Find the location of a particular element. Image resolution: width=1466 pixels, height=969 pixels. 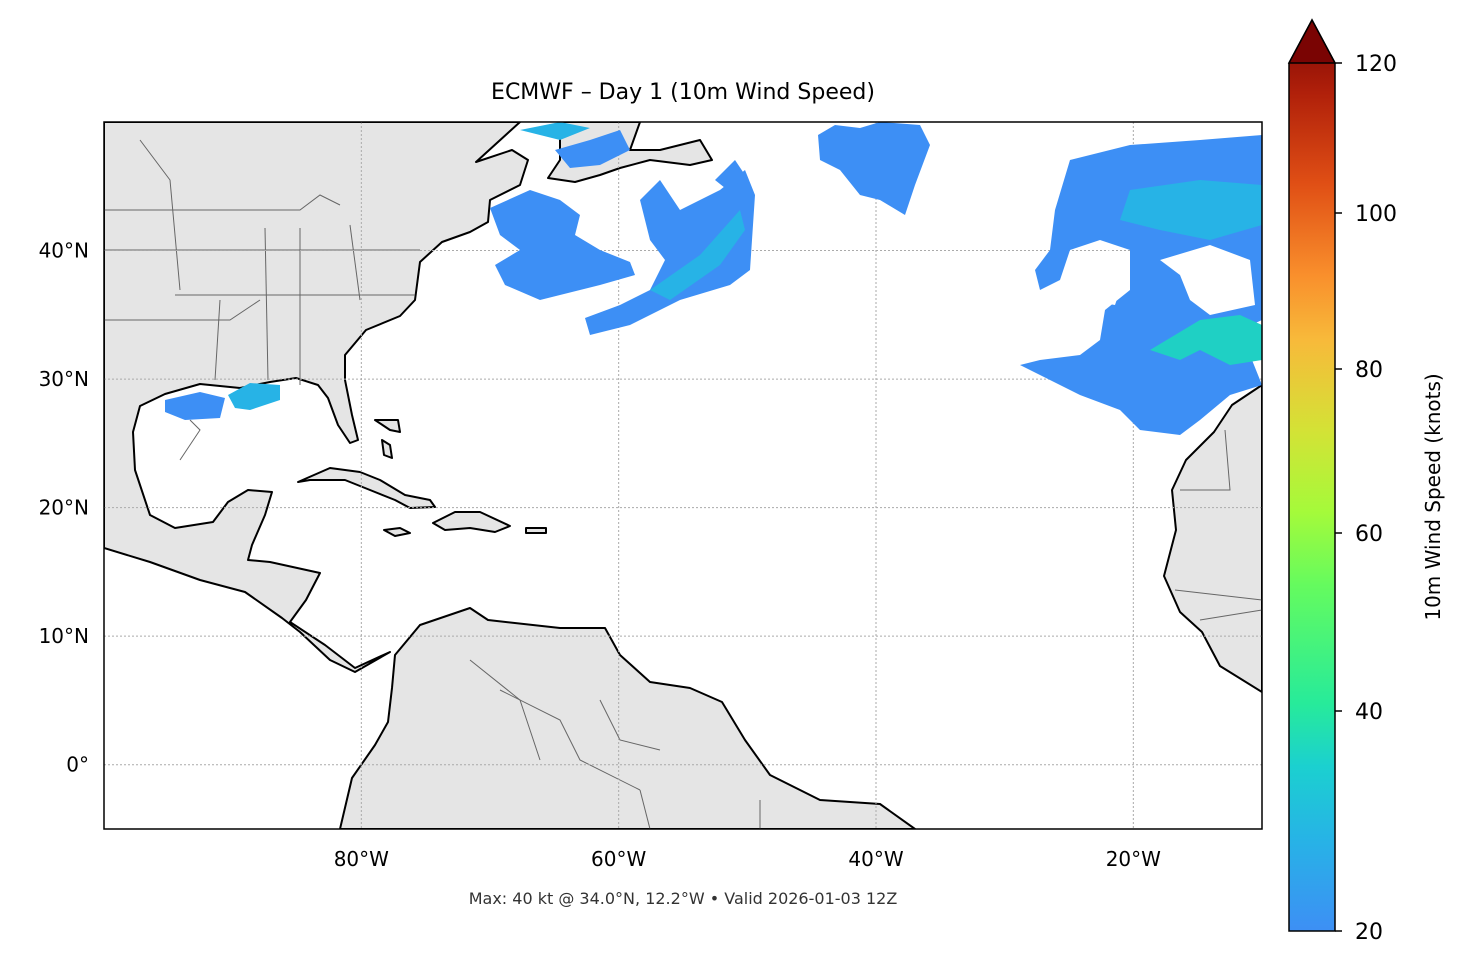

map-title: ECMWF – Day 1 (10m Wind Speed) is located at coordinates (683, 92).